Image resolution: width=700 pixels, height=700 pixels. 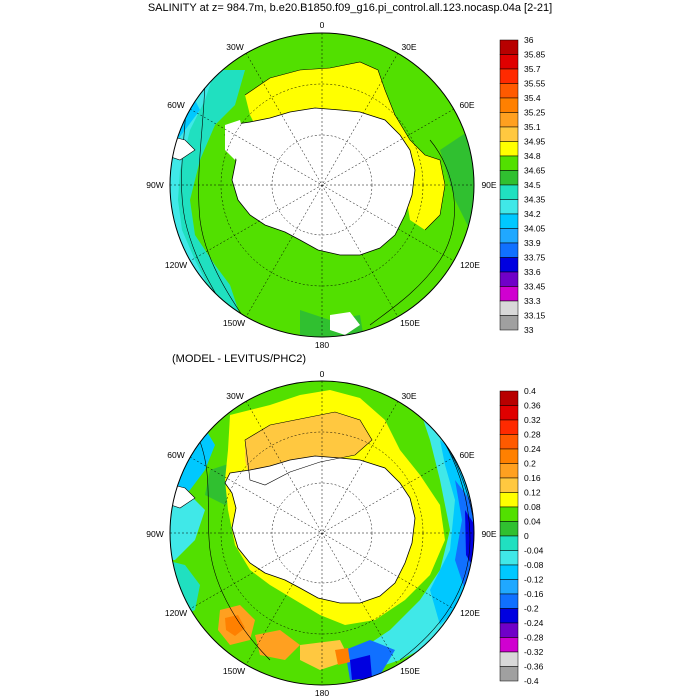 What do you see at coordinates (234, 47) in the screenshot?
I see `lon-label-30w: 30W` at bounding box center [234, 47].